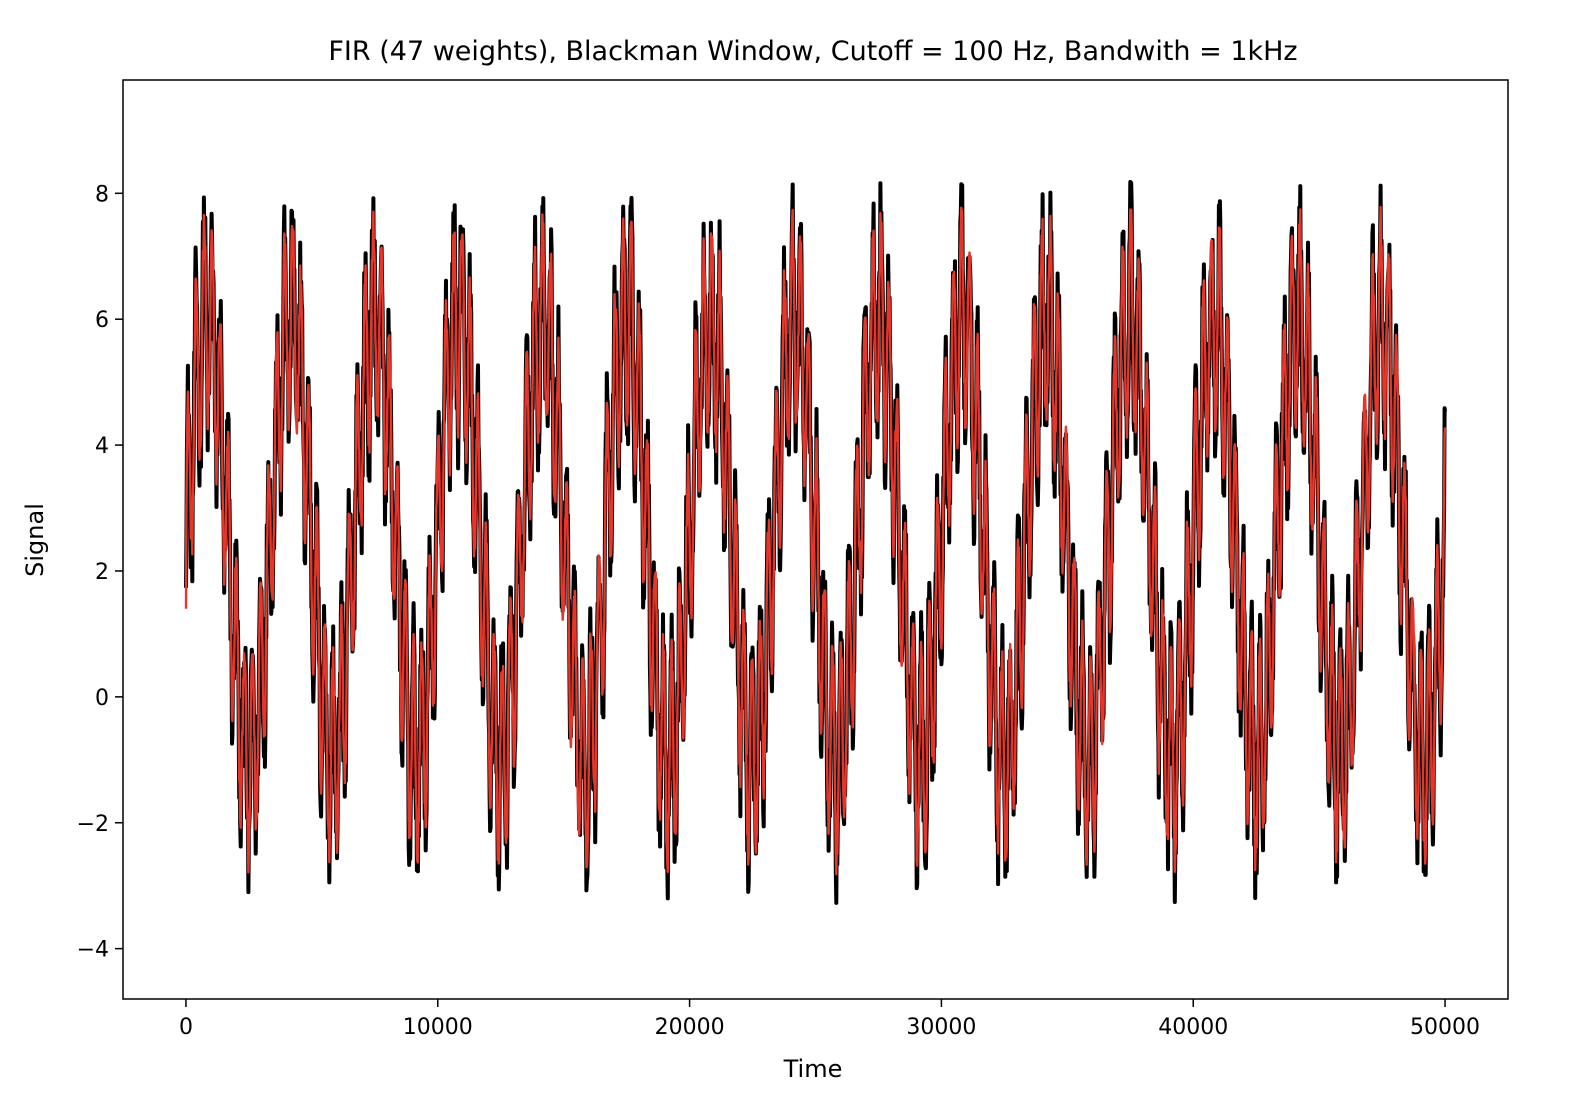  Describe the element at coordinates (93, 824) in the screenshot. I see `y-tick-label: −2` at that location.